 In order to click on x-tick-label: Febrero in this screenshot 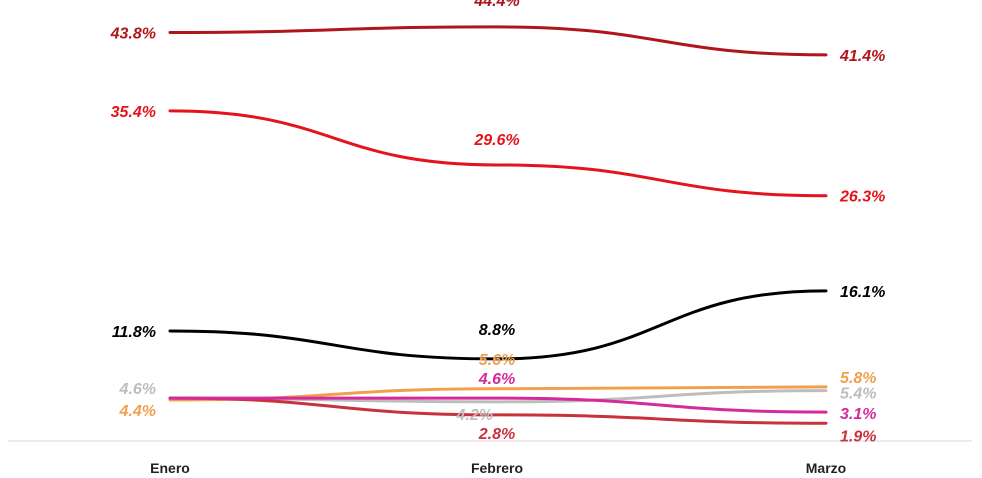, I will do `click(497, 468)`.